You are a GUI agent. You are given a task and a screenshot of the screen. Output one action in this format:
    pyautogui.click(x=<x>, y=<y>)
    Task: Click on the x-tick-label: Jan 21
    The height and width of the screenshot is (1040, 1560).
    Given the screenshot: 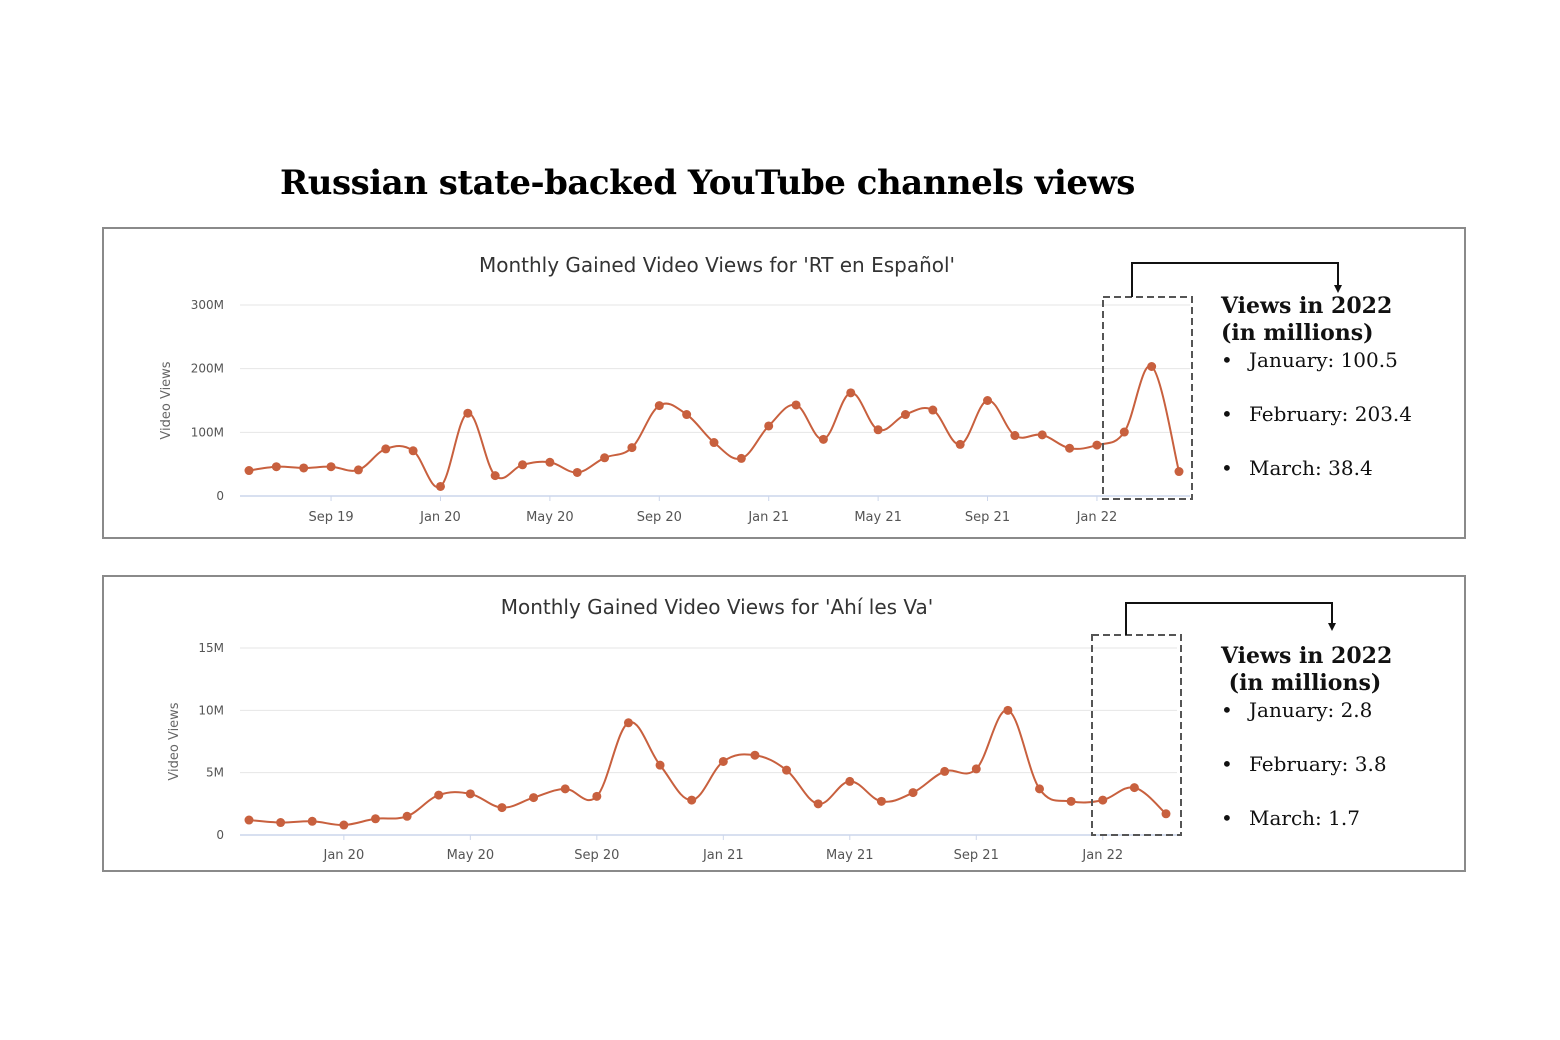 What is the action you would take?
    pyautogui.click(x=723, y=855)
    